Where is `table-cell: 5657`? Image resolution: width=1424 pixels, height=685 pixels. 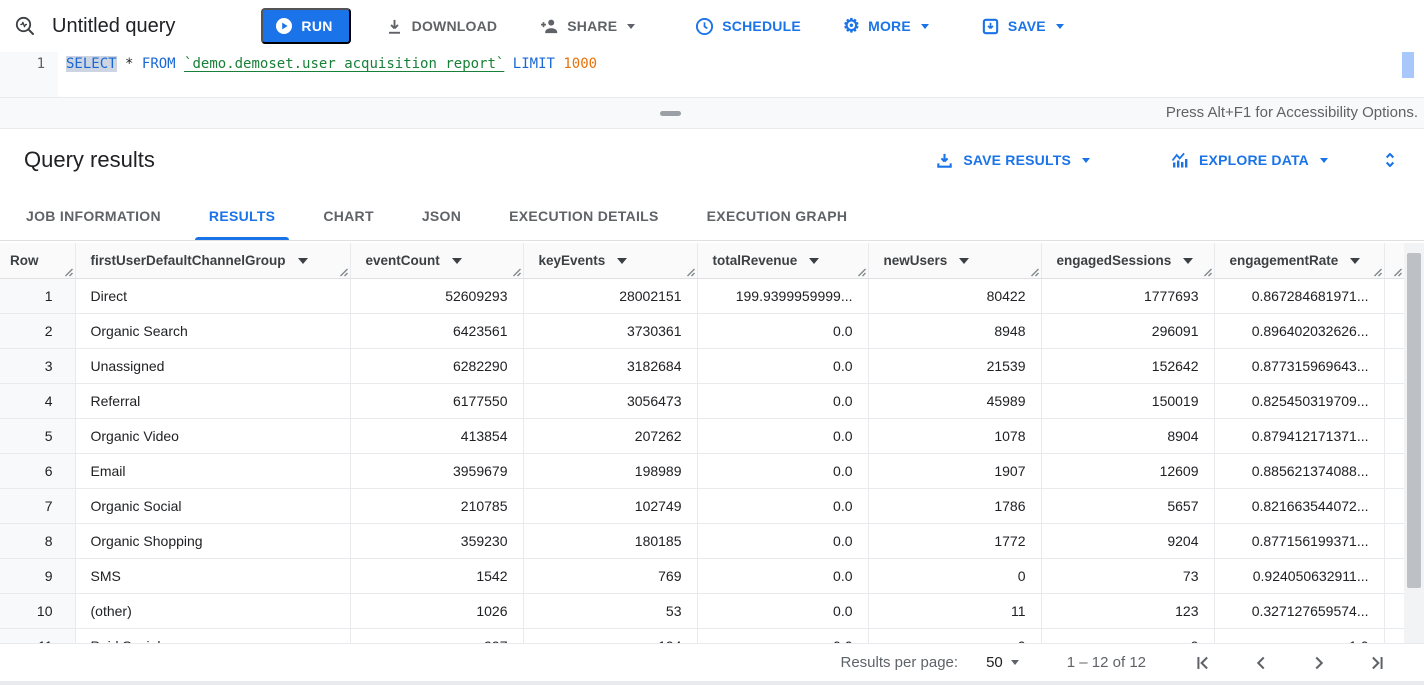
table-cell: 5657 is located at coordinates (1128, 506).